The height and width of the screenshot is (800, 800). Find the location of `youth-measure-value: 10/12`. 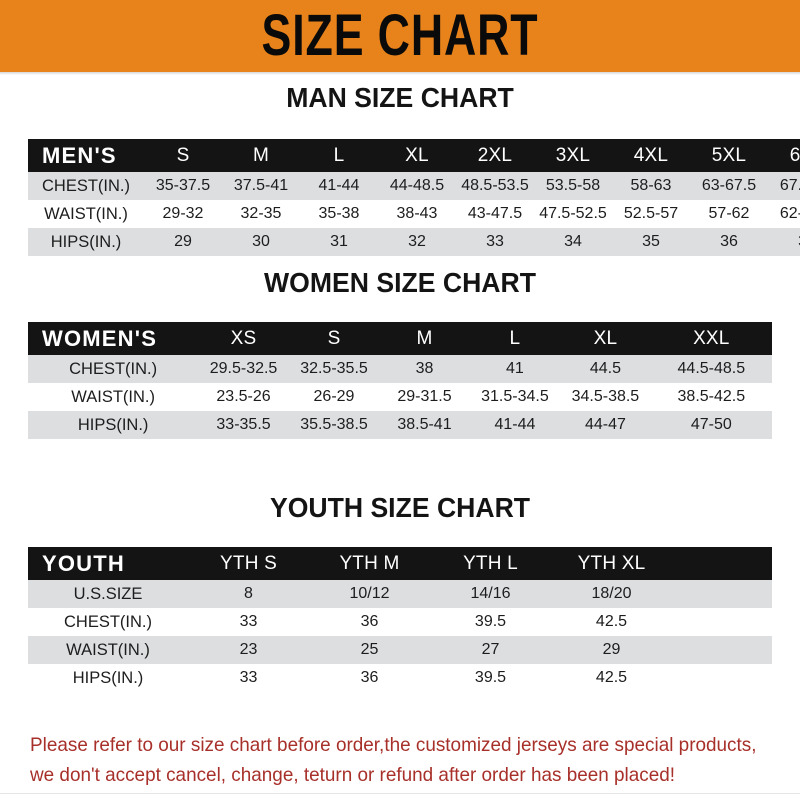

youth-measure-value: 10/12 is located at coordinates (369, 593).